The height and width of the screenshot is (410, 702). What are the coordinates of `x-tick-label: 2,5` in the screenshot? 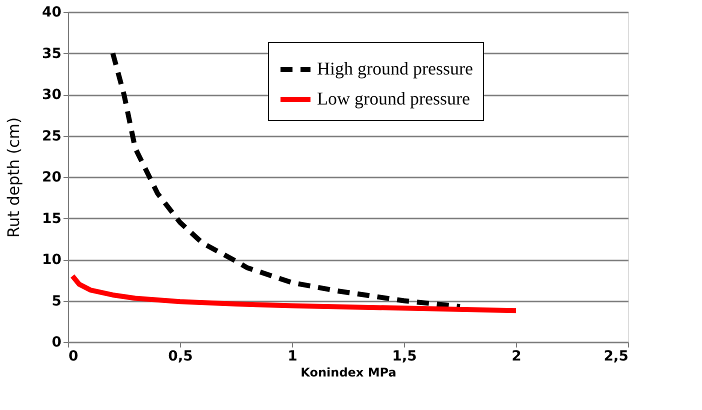 It's located at (616, 356).